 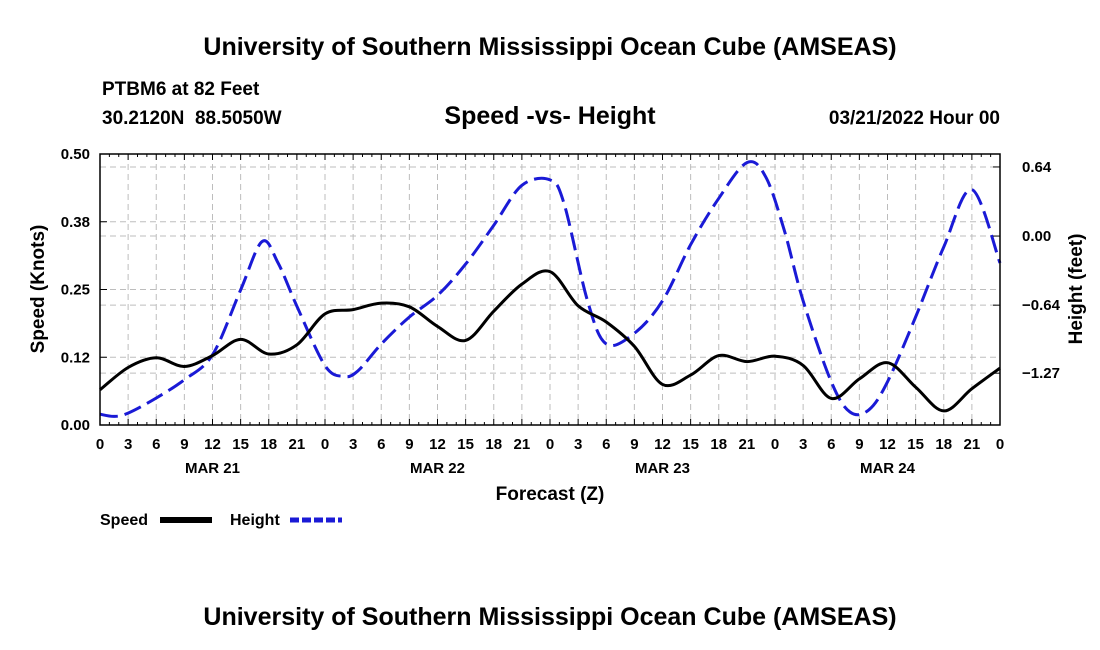 What do you see at coordinates (550, 116) in the screenshot?
I see `chart-subtitle: Speed -vs- Height` at bounding box center [550, 116].